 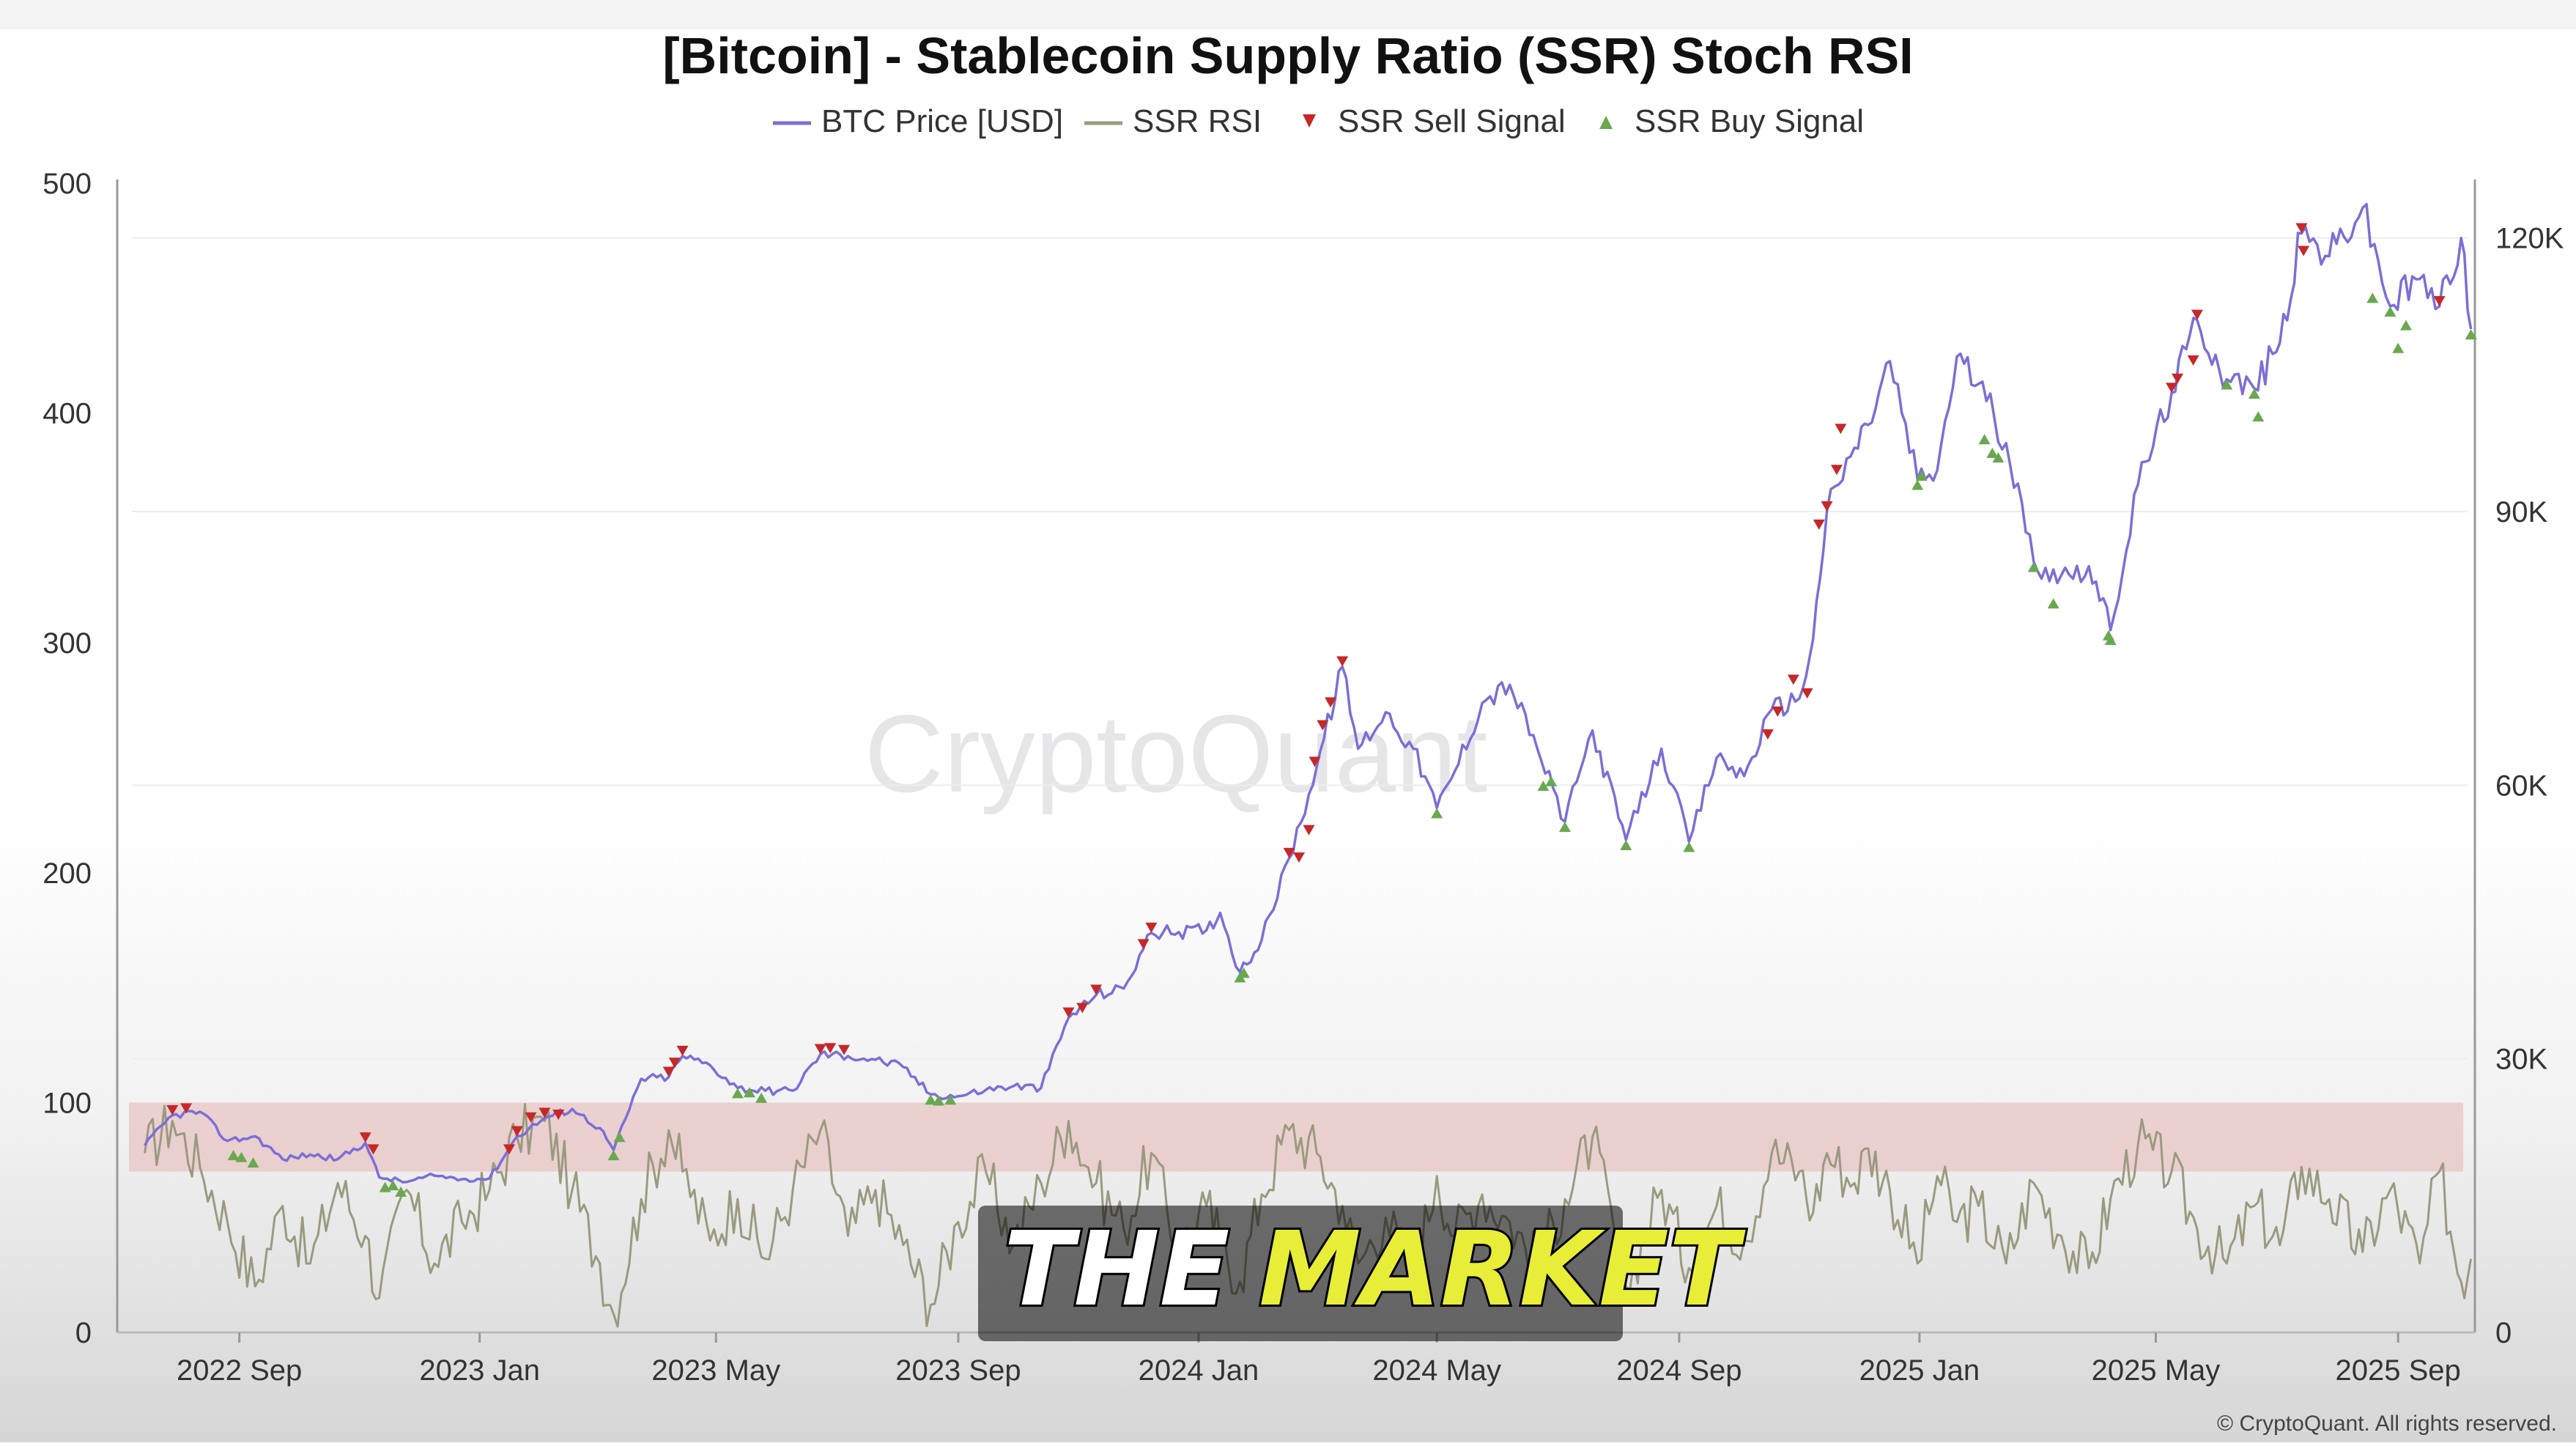 What do you see at coordinates (1309, 121) in the screenshot?
I see `legend-swatch` at bounding box center [1309, 121].